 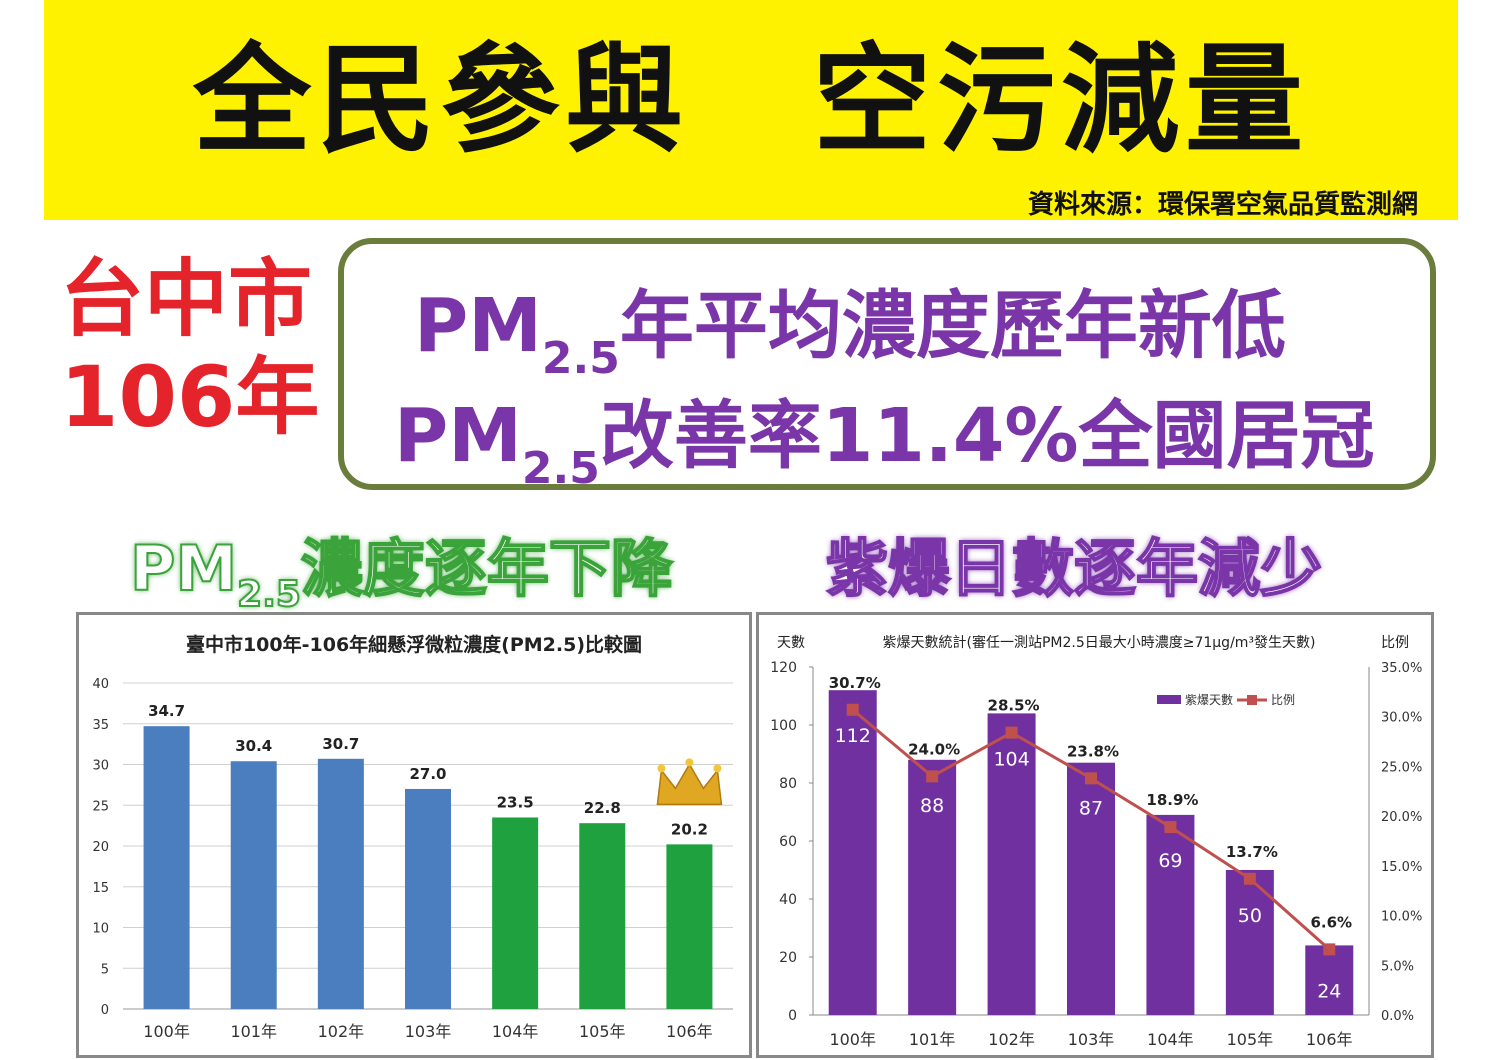 I want to click on y-tick-label: 60, so click(x=788, y=842).